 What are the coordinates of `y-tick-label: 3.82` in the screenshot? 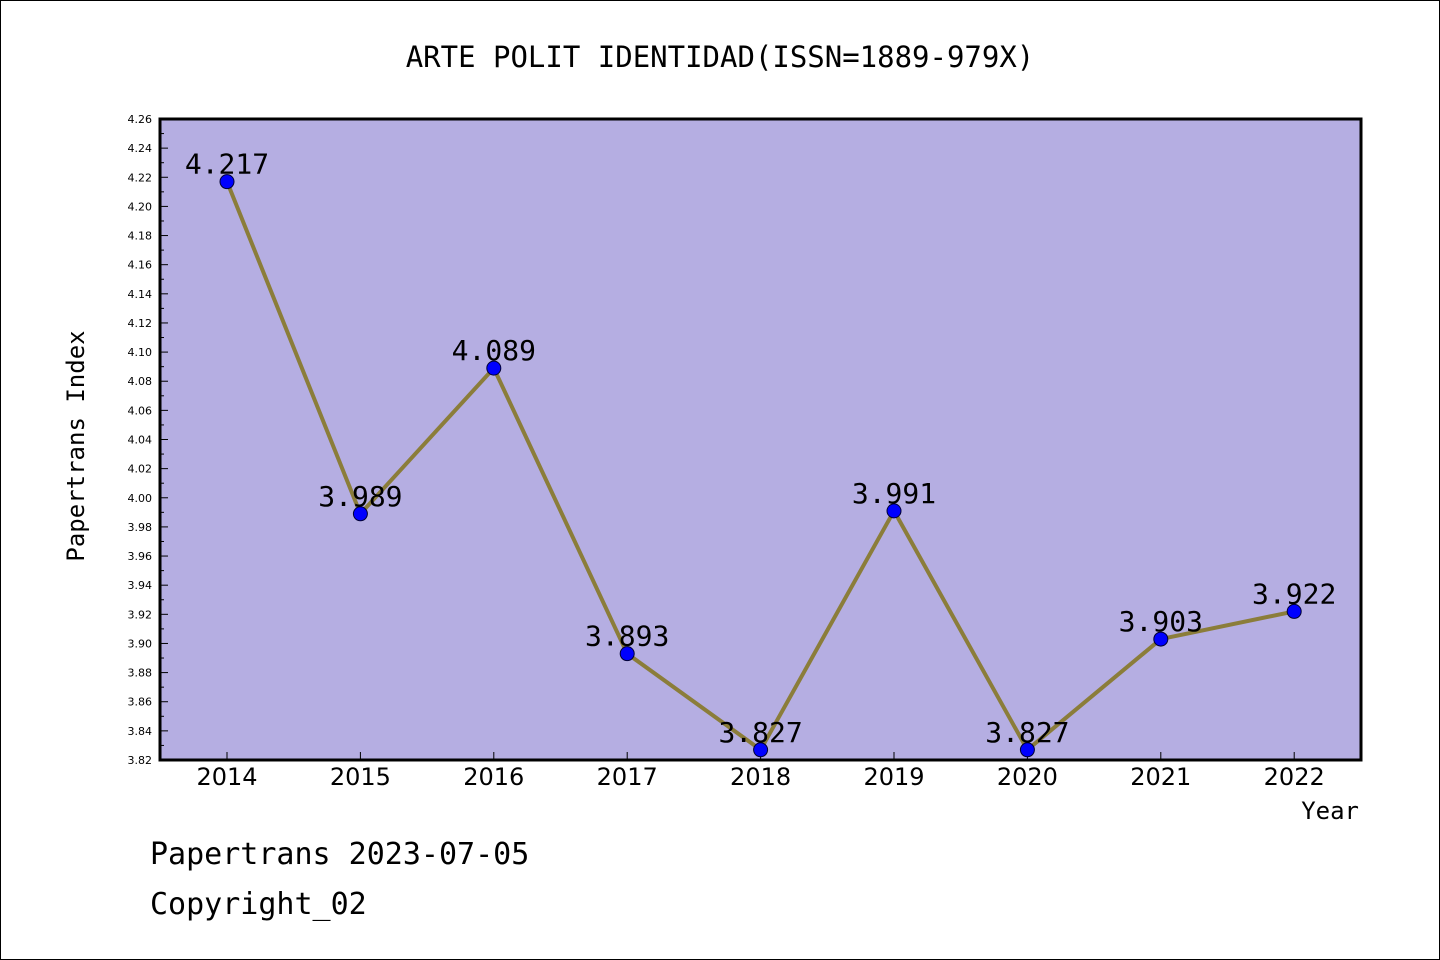 It's located at (140, 760).